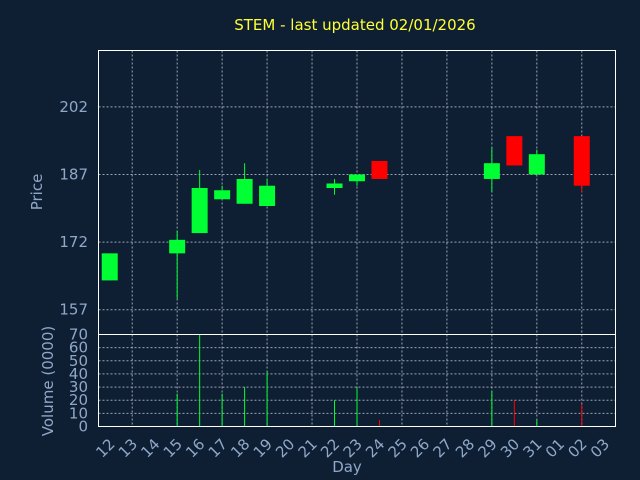 This screenshot has width=640, height=480. I want to click on volume-tick-label: 50, so click(78, 361).